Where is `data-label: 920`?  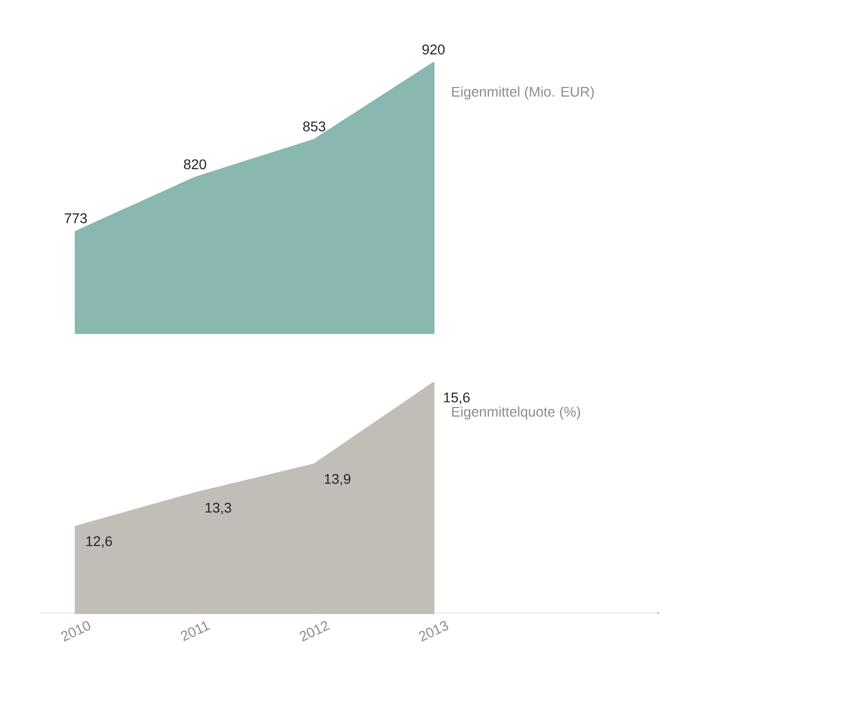
data-label: 920 is located at coordinates (433, 49).